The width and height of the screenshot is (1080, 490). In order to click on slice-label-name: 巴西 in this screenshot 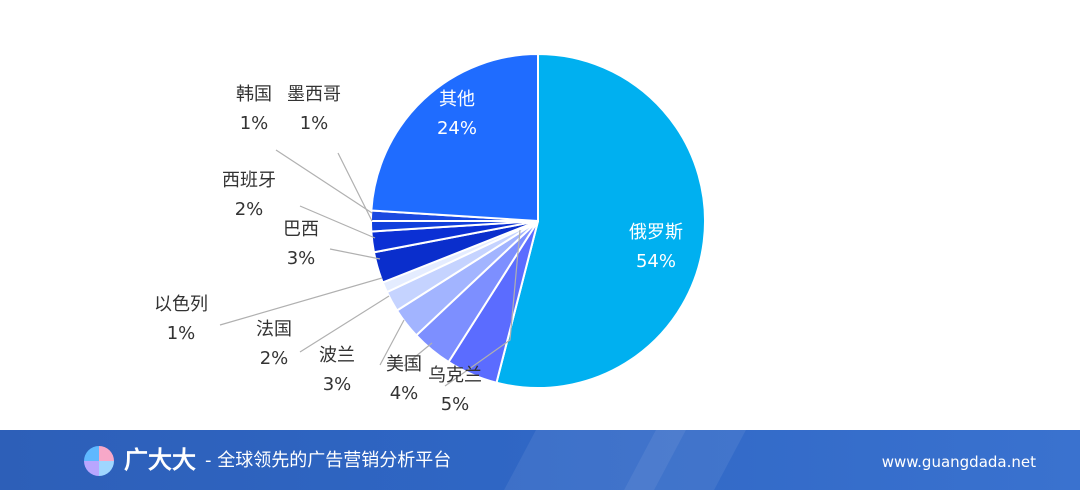, I will do `click(301, 229)`.